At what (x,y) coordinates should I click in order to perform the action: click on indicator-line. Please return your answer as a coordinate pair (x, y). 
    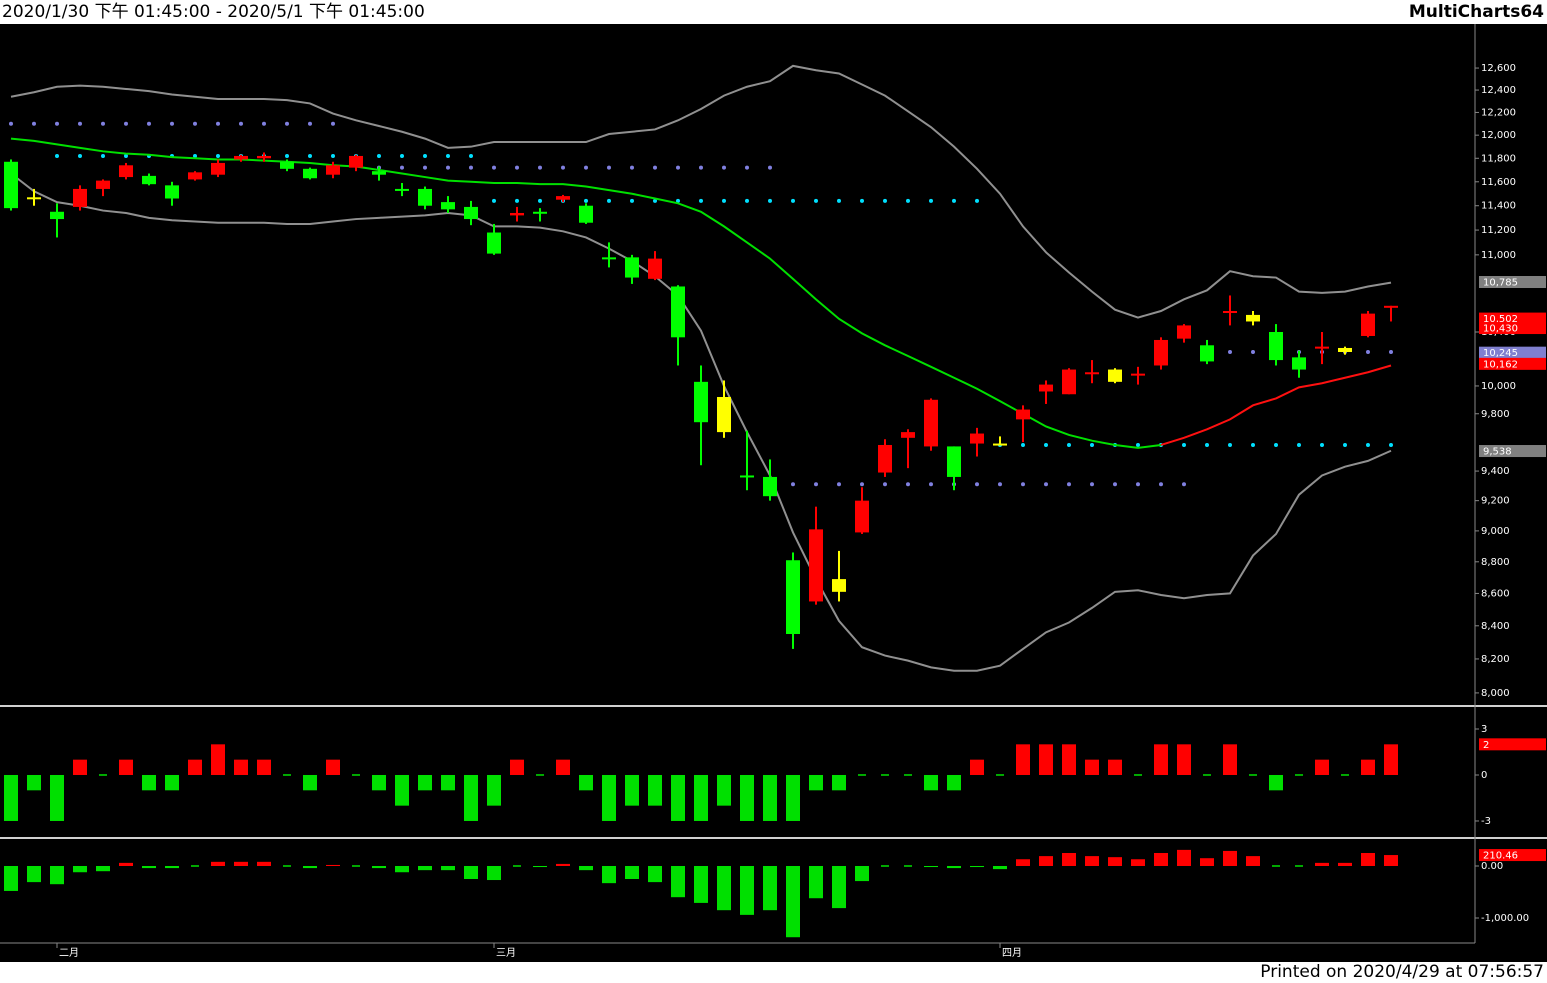
    Looking at the image, I should click on (1276, 405).